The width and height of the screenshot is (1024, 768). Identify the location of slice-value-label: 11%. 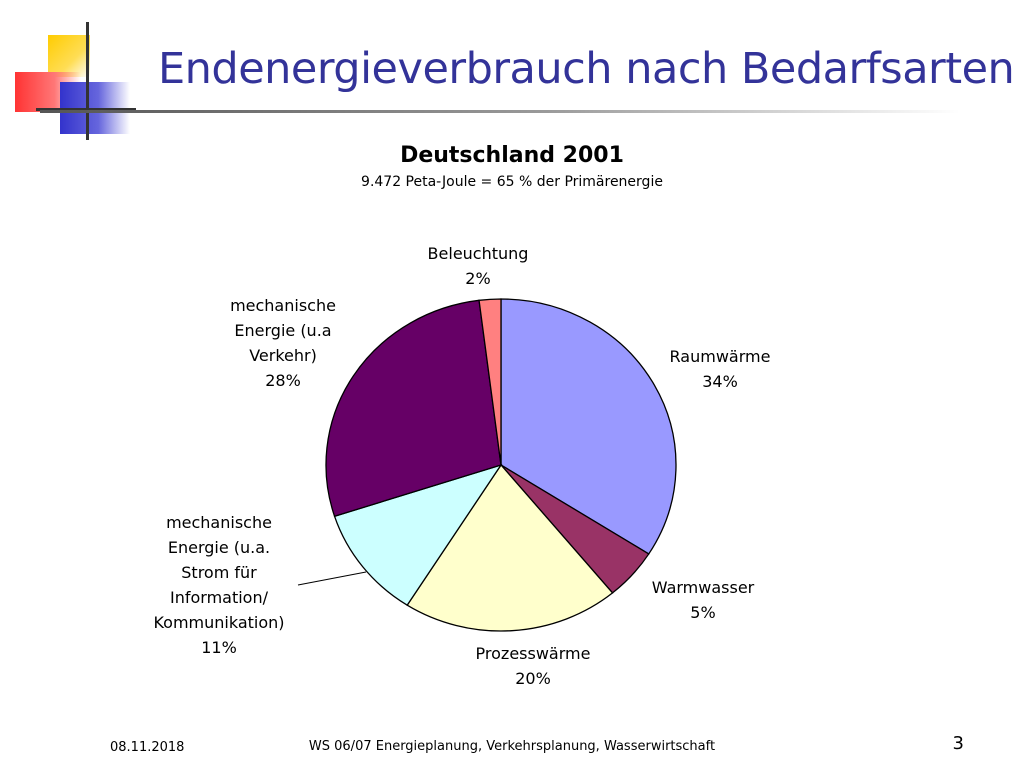
(219, 647).